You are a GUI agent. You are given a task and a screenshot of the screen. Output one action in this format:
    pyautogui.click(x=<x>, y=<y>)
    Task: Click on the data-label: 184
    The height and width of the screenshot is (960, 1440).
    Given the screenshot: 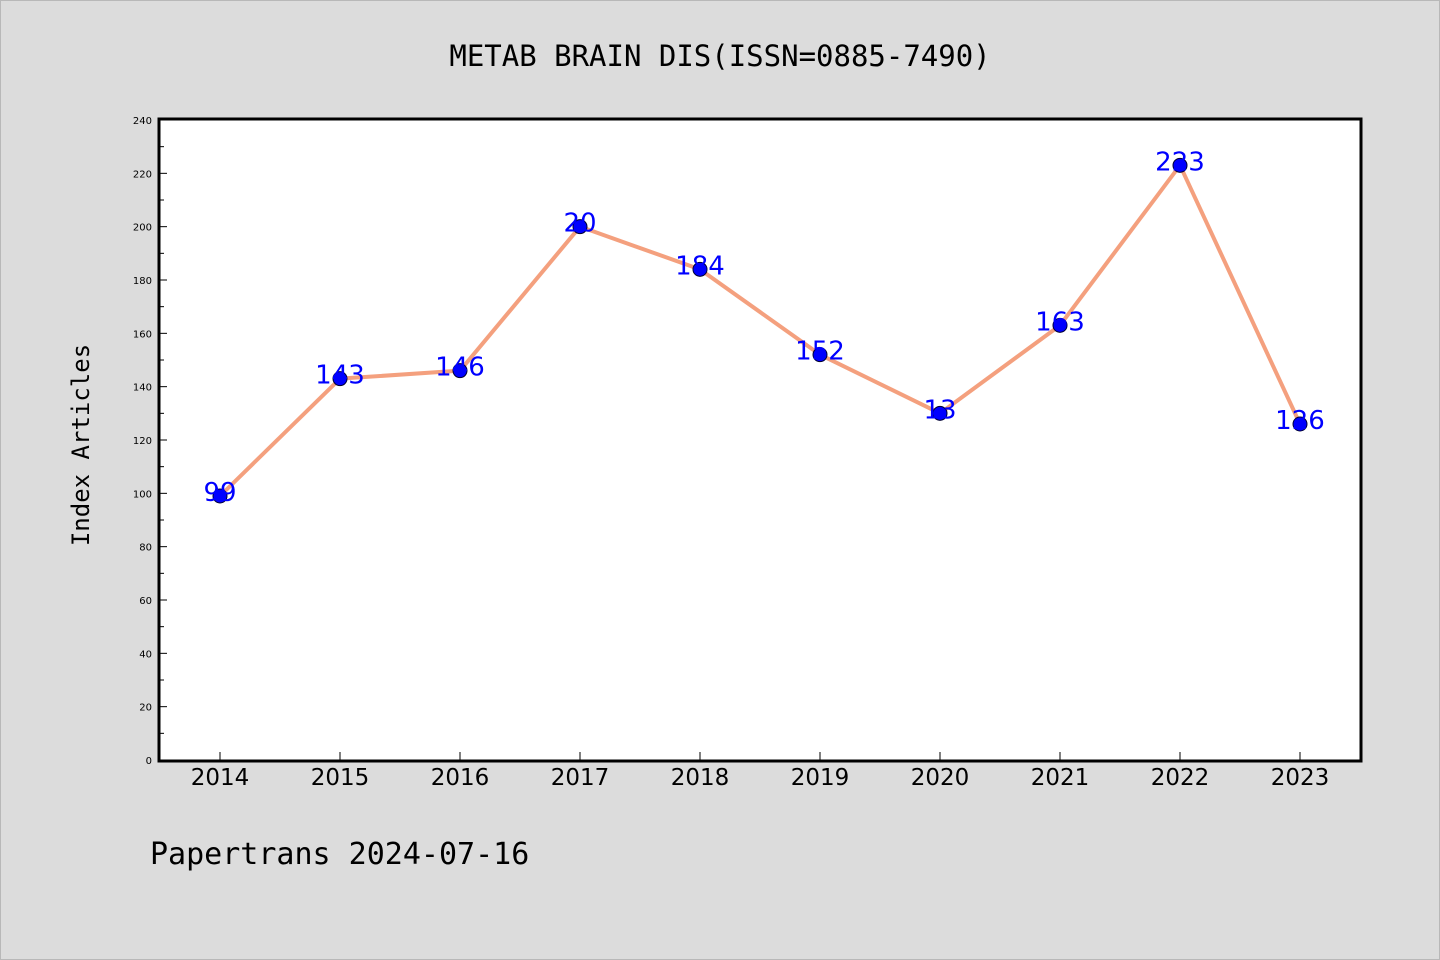 What is the action you would take?
    pyautogui.click(x=700, y=266)
    